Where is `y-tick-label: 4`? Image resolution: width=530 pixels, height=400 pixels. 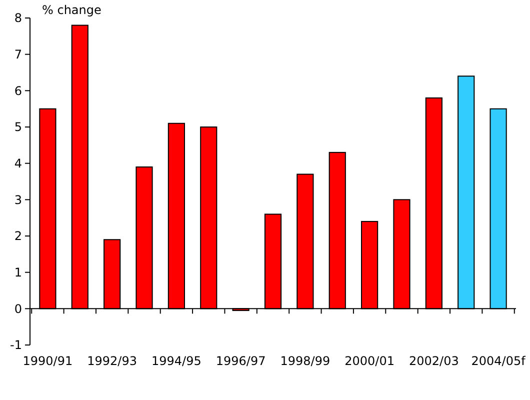
y-tick-label: 4 is located at coordinates (18, 163).